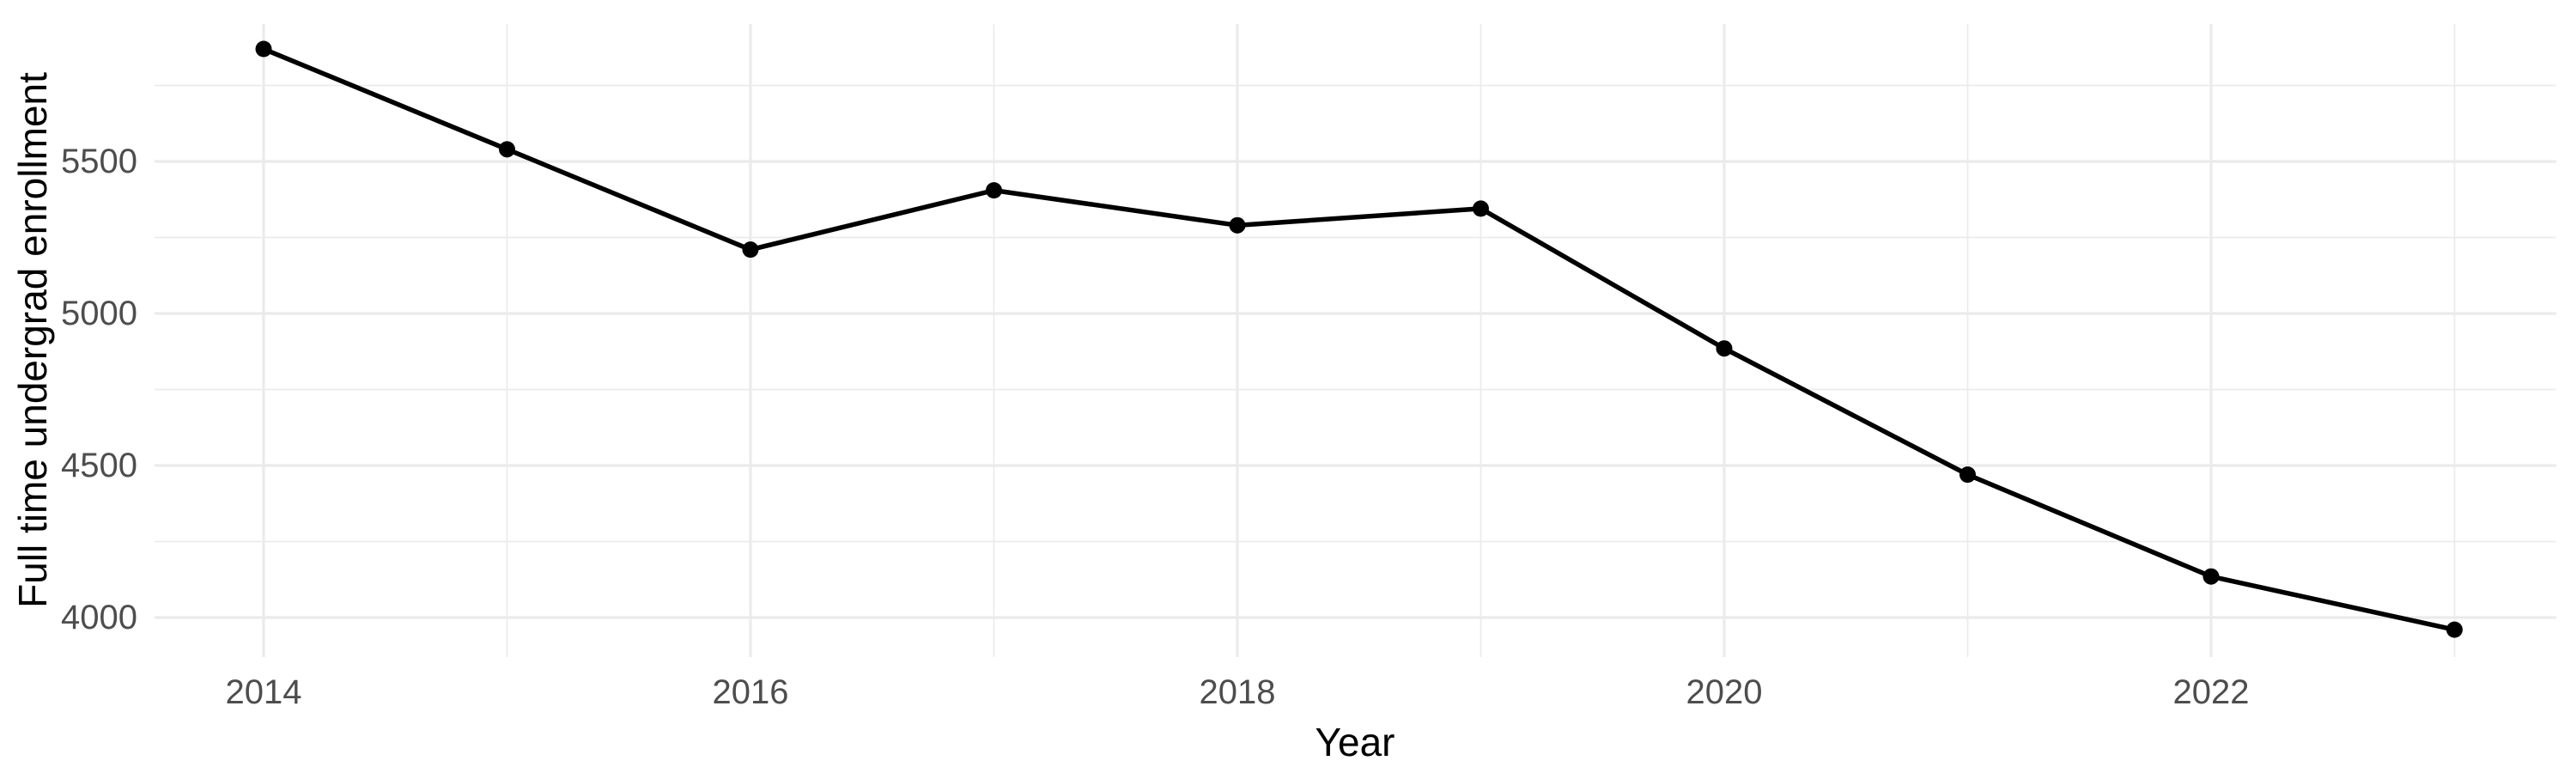  I want to click on data-point-2017, so click(995, 190).